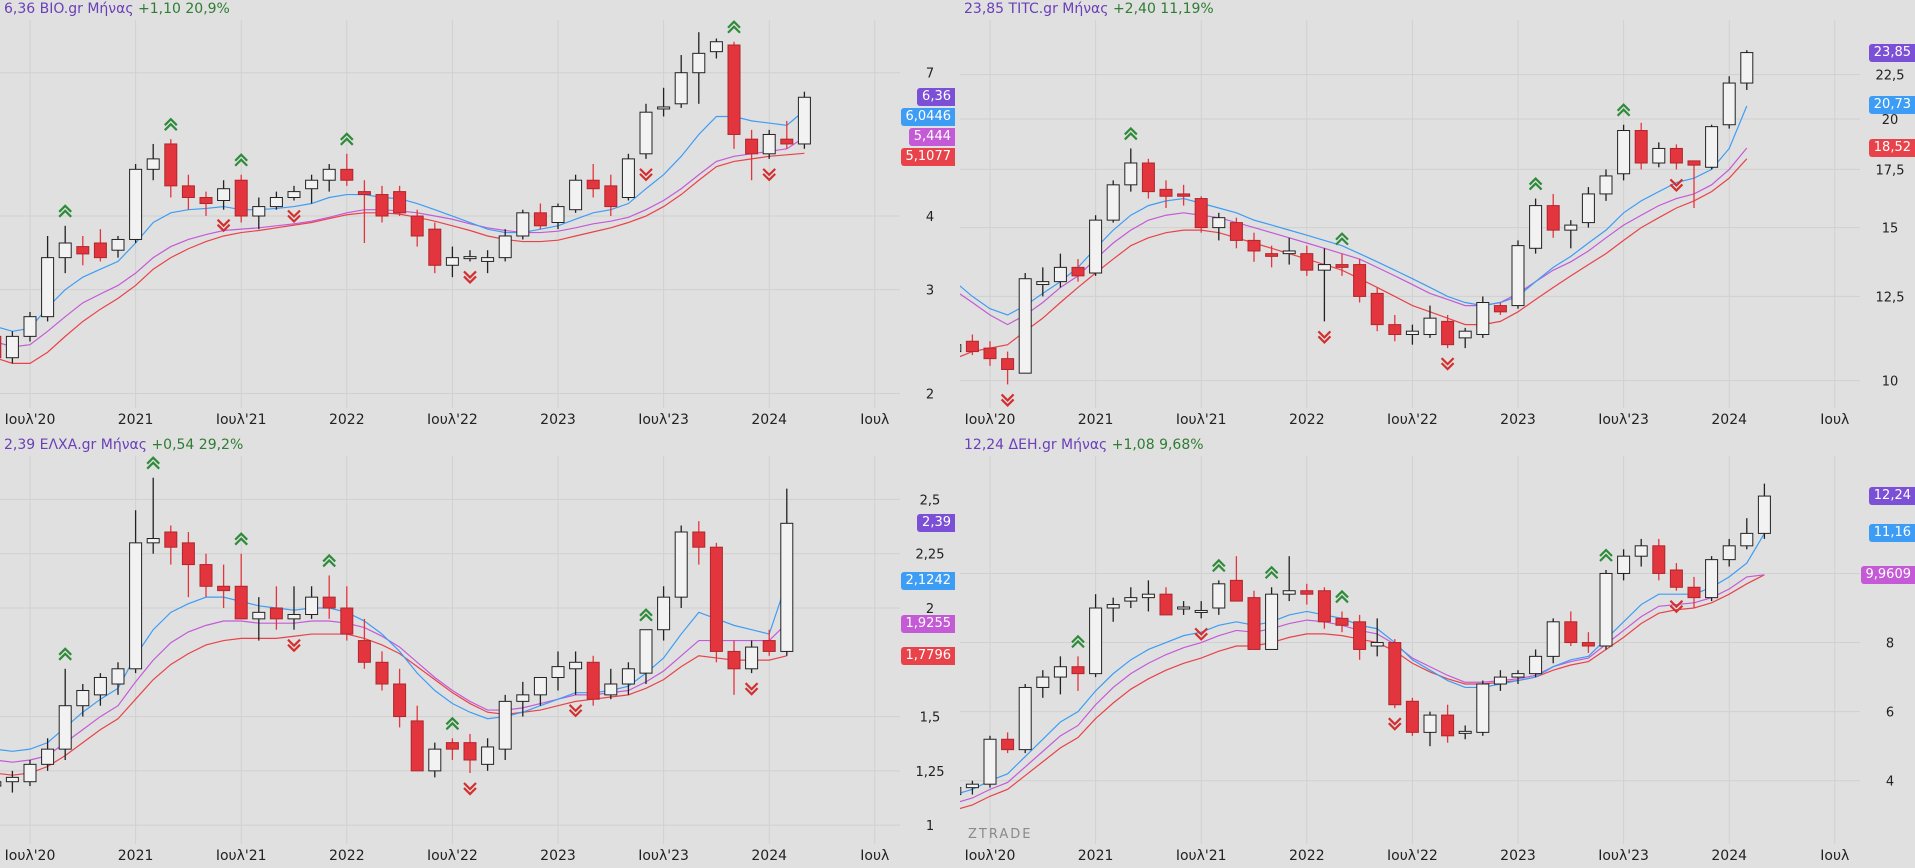 The image size is (1915, 868). Describe the element at coordinates (1354, 258) in the screenshot. I see `ema-slow-line` at that location.